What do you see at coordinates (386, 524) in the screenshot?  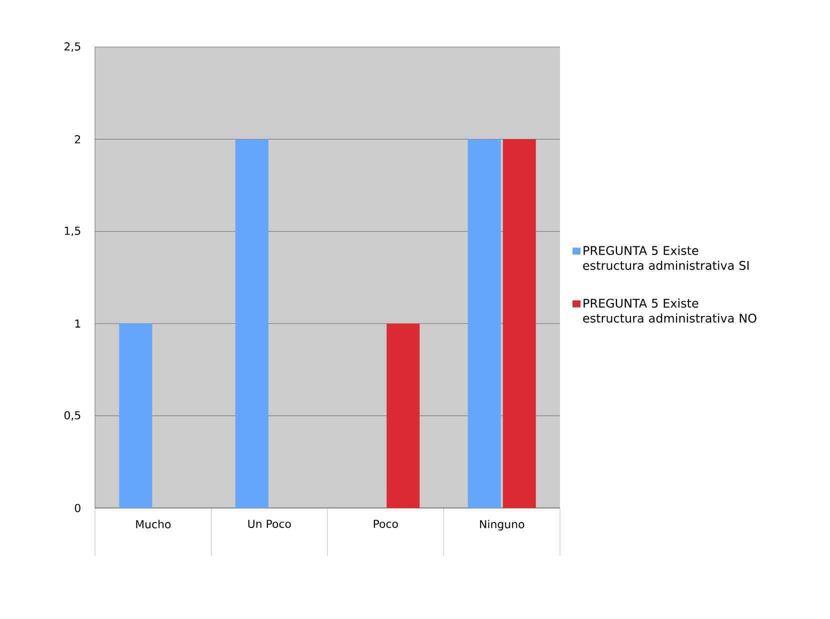 I see `x-tick-label: Poco` at bounding box center [386, 524].